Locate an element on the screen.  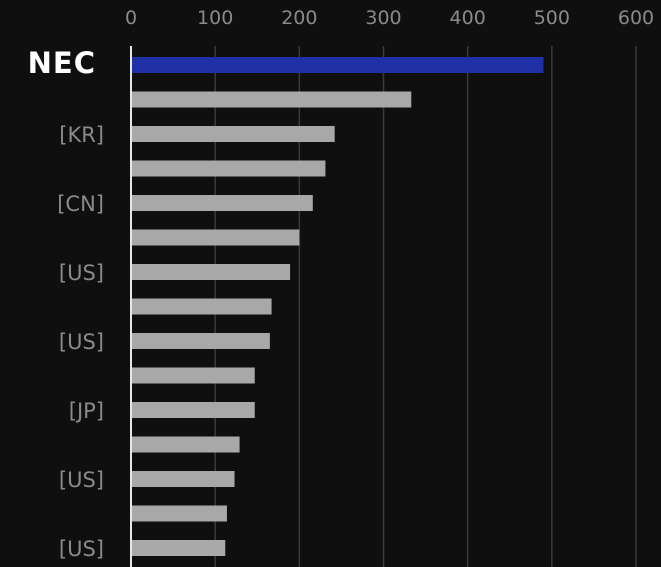
x-tick-label: 0 is located at coordinates (131, 18).